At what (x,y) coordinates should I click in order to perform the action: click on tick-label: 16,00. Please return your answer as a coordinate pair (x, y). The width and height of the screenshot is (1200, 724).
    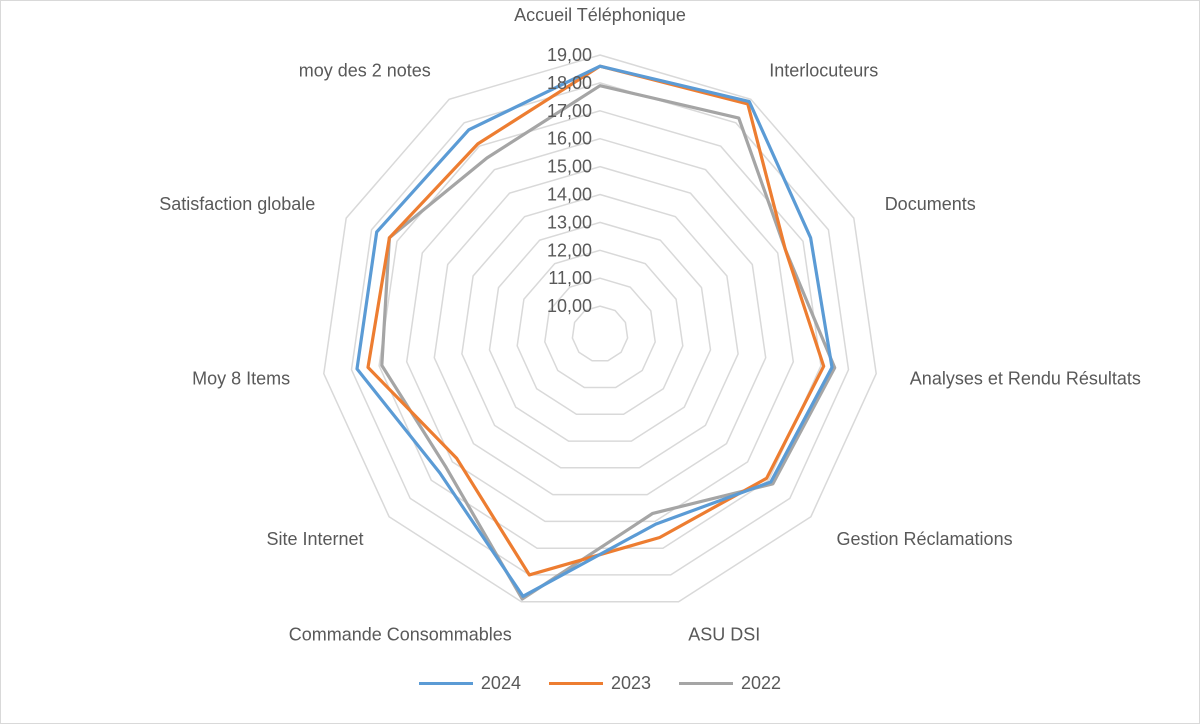
    Looking at the image, I should click on (569, 139).